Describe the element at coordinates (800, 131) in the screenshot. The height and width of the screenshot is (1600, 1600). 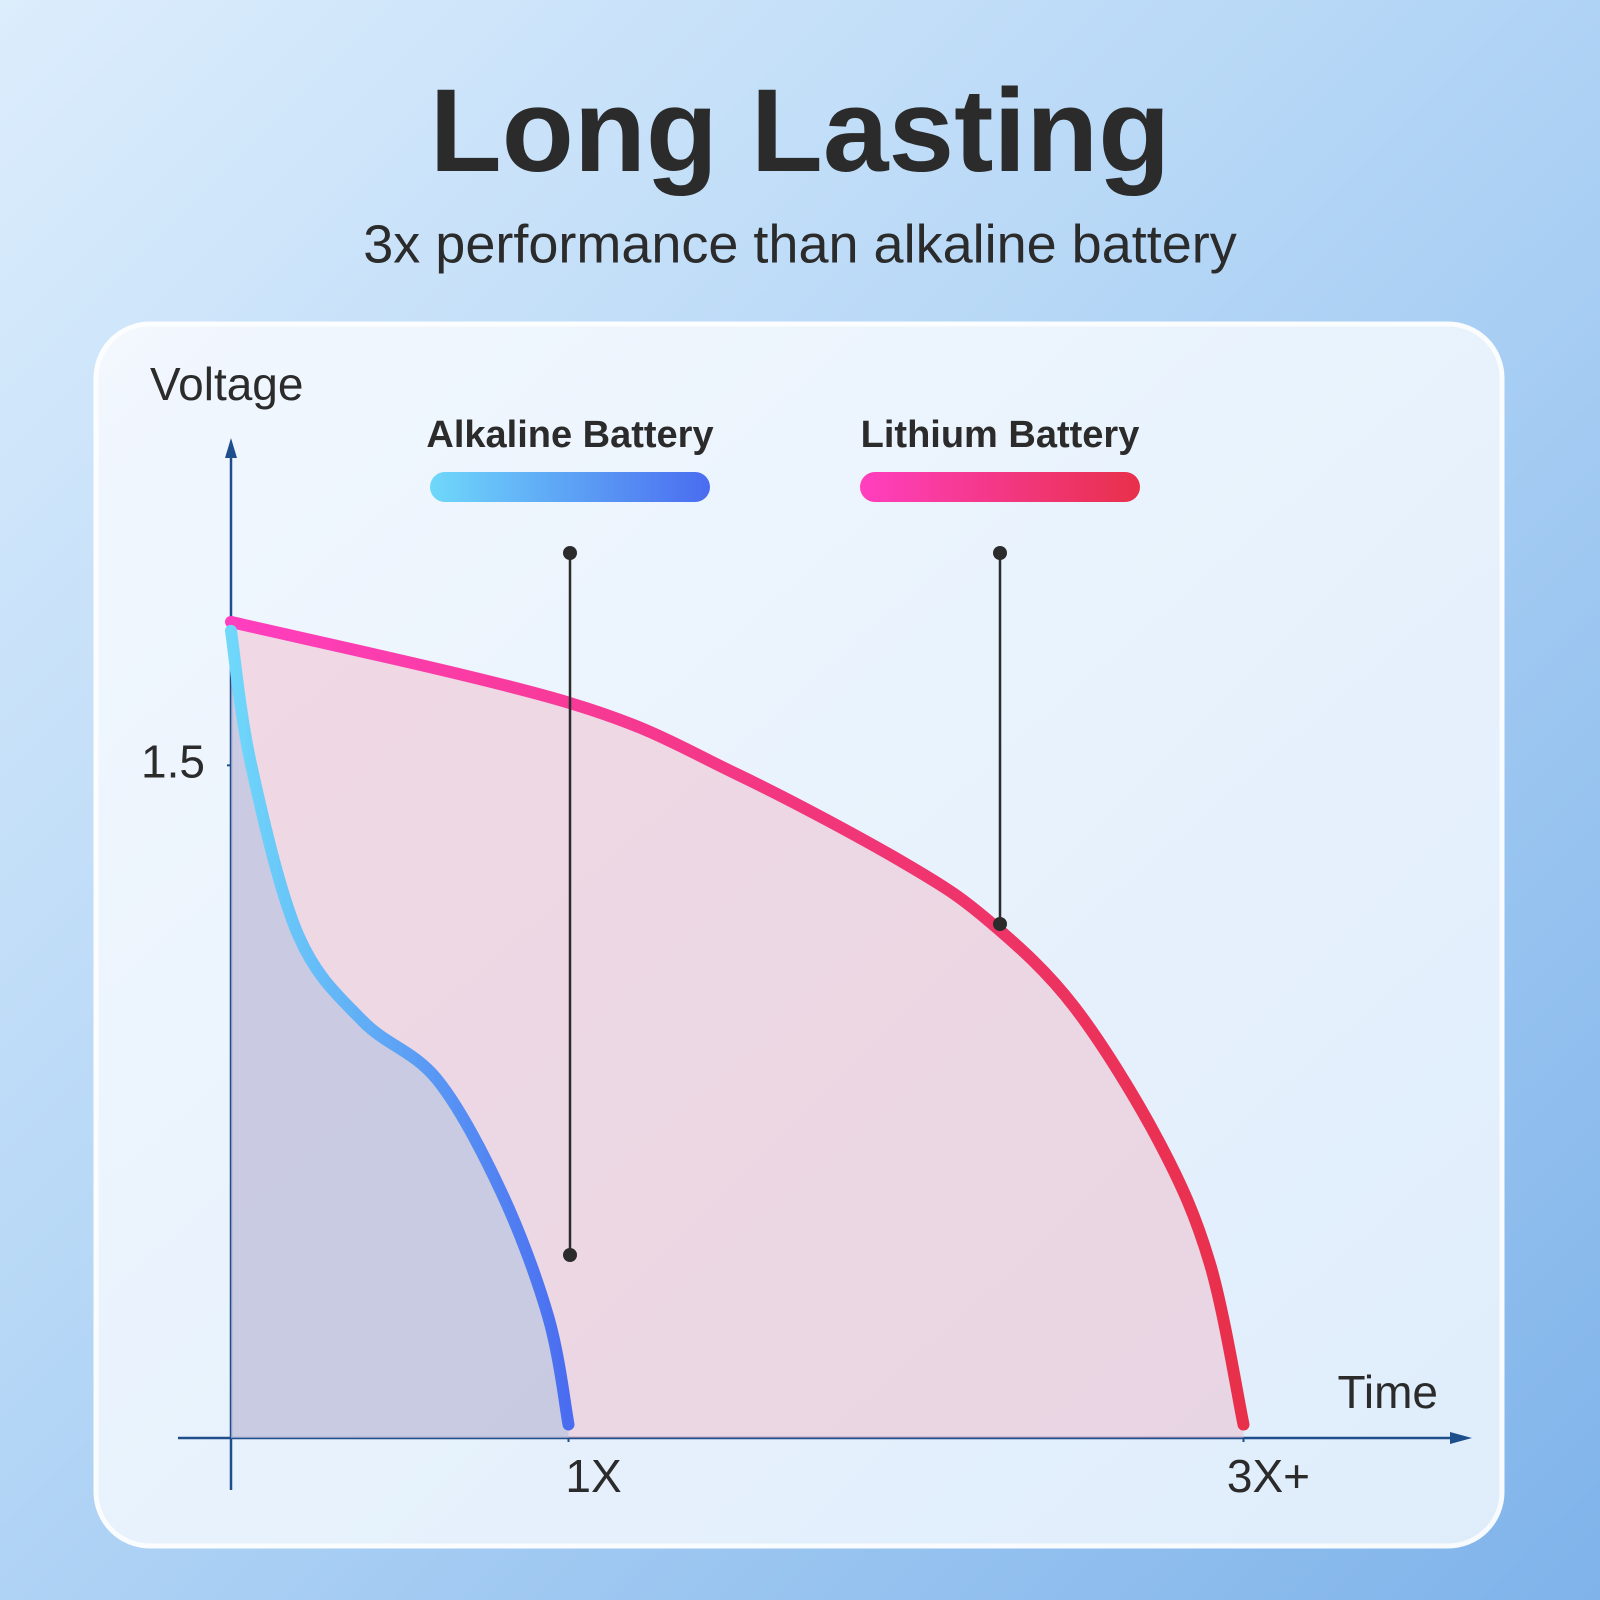
I see `chart-title: Long Lasting` at that location.